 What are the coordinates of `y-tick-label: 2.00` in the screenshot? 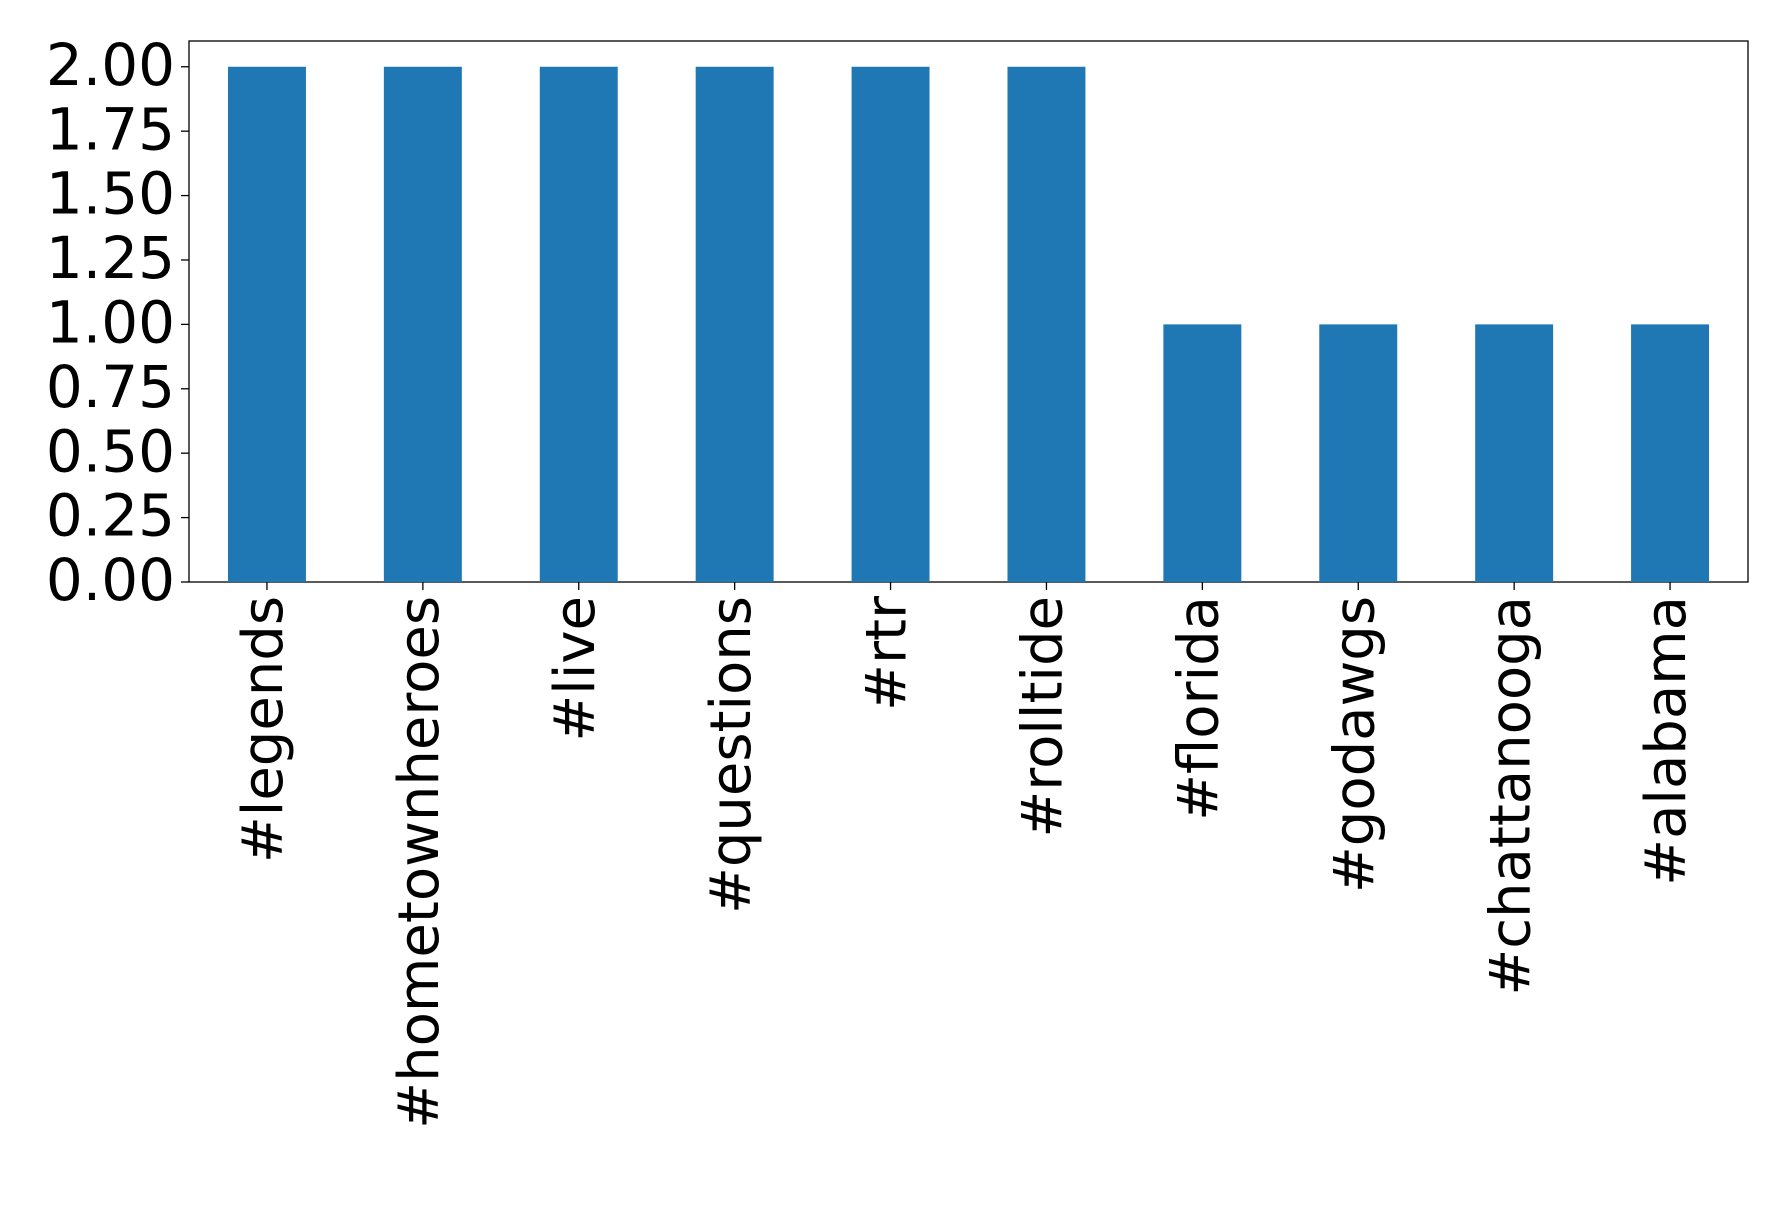 It's located at (110, 65).